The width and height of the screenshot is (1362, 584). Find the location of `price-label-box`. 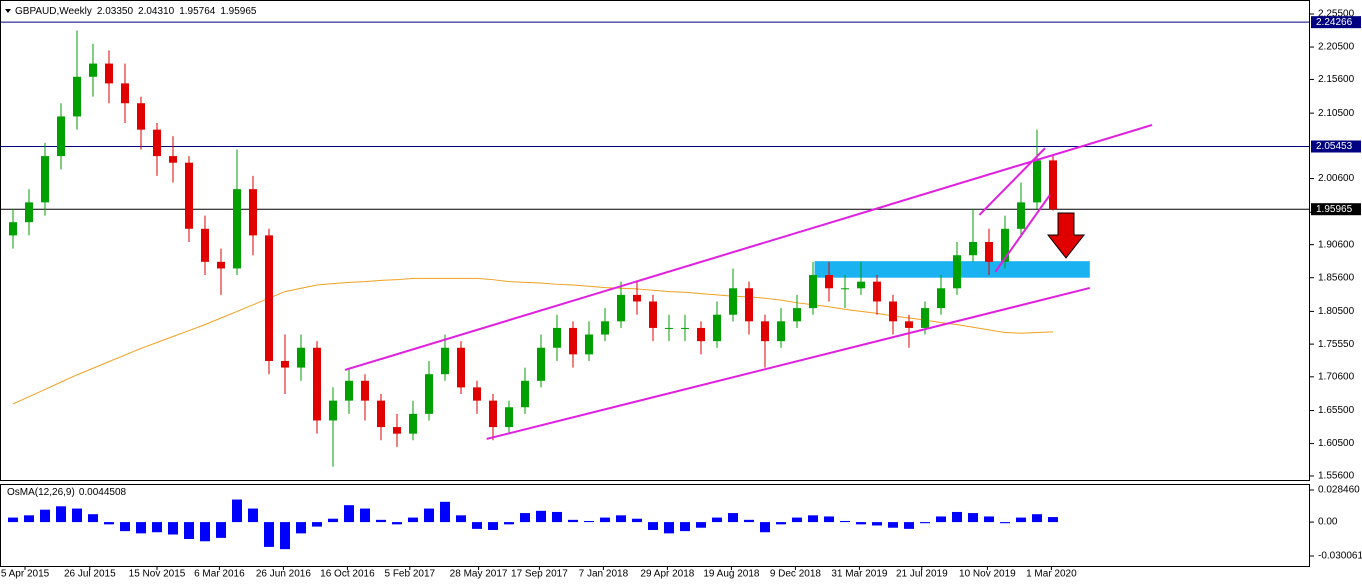

price-label-box is located at coordinates (1336, 146).